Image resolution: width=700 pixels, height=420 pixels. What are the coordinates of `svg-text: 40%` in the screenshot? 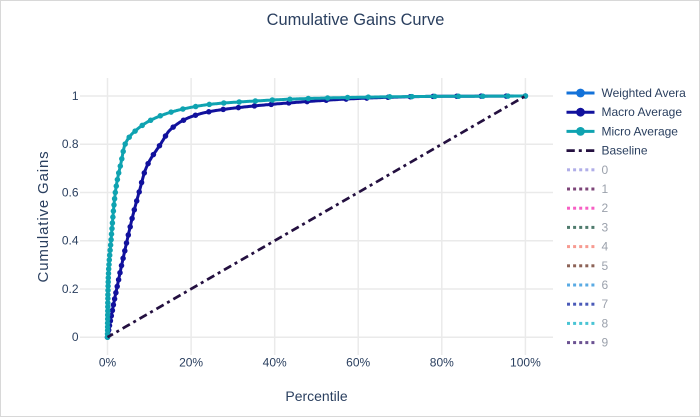 It's located at (275, 363).